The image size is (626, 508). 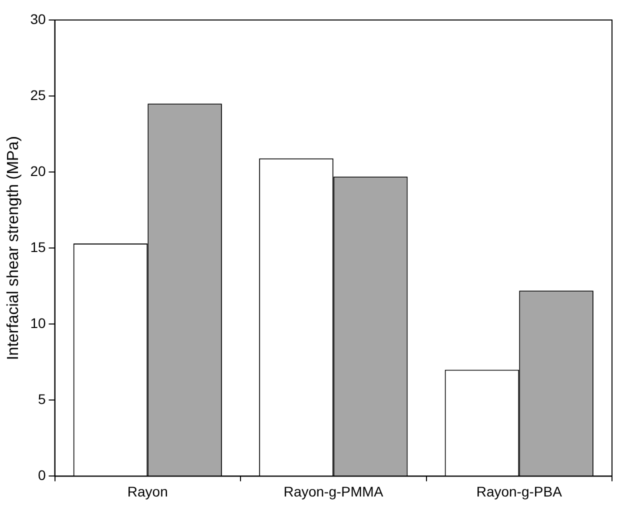 What do you see at coordinates (519, 491) in the screenshot?
I see `x-tick-label: Rayon-g-PBA` at bounding box center [519, 491].